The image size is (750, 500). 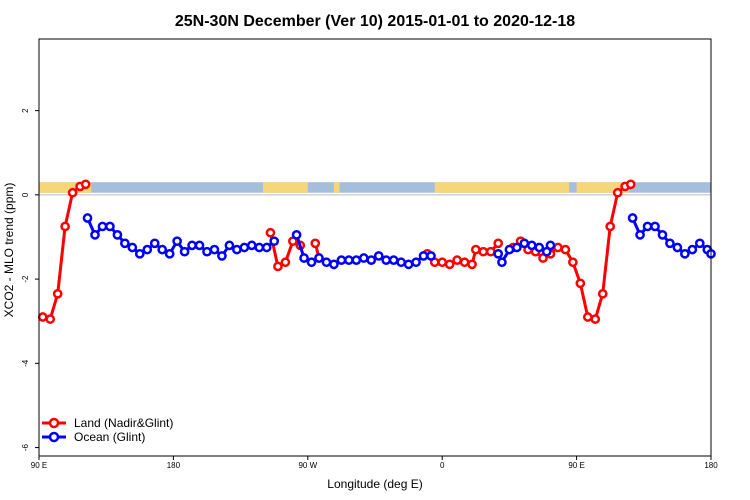 What do you see at coordinates (64, 251) in the screenshot?
I see `series-line` at bounding box center [64, 251].